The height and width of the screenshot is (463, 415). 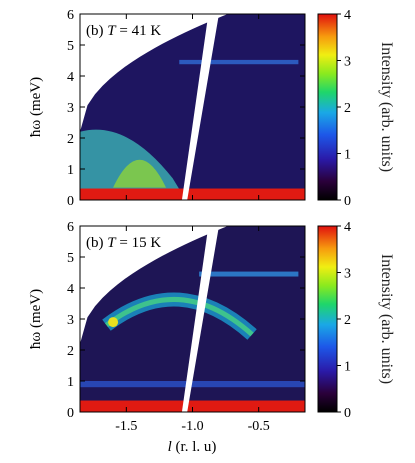 I want to click on panel-b-temp-value: 15 K, so click(x=147, y=243).